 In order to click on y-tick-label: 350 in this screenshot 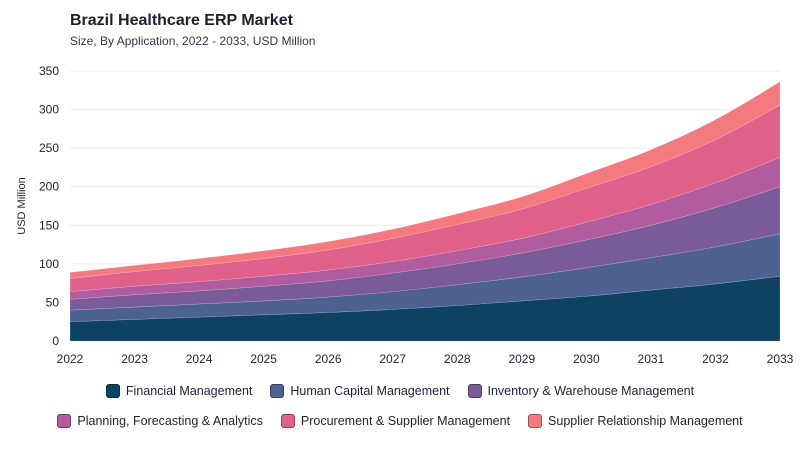, I will do `click(49, 71)`.